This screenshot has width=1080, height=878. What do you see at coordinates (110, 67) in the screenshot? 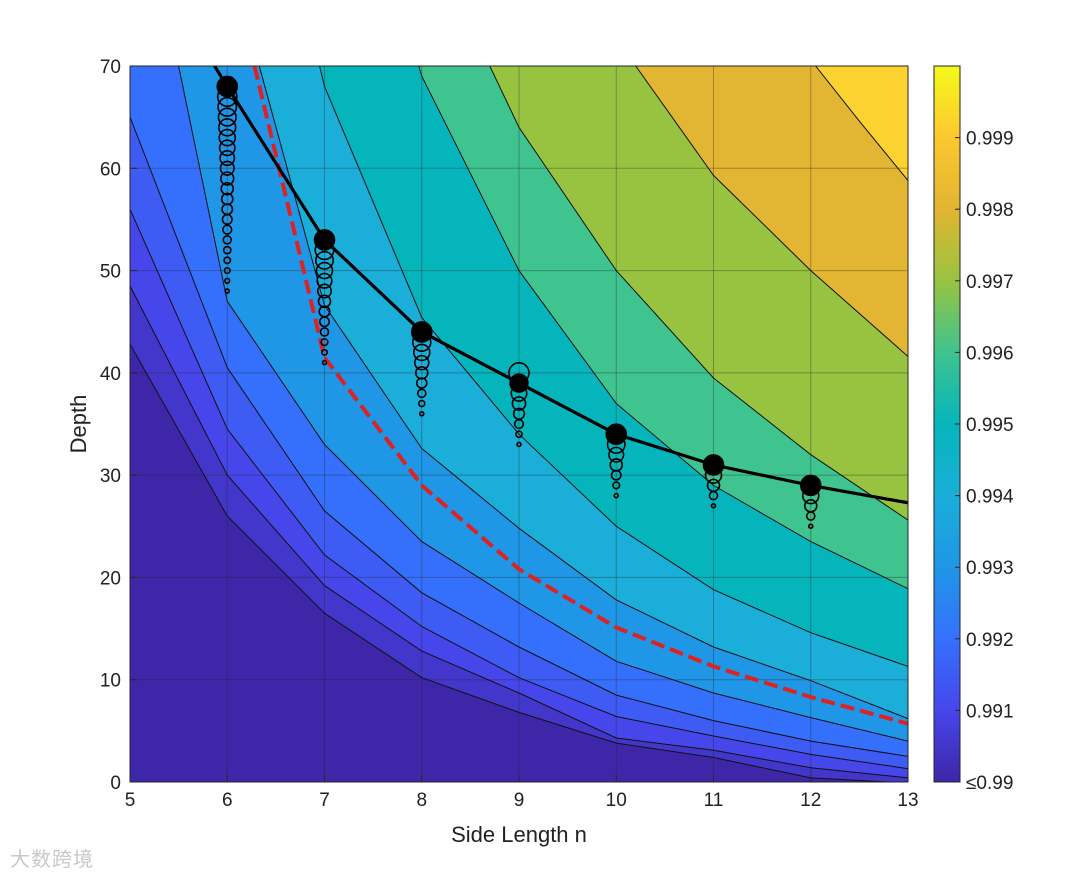
I see `y-tick-label: 70` at bounding box center [110, 67].